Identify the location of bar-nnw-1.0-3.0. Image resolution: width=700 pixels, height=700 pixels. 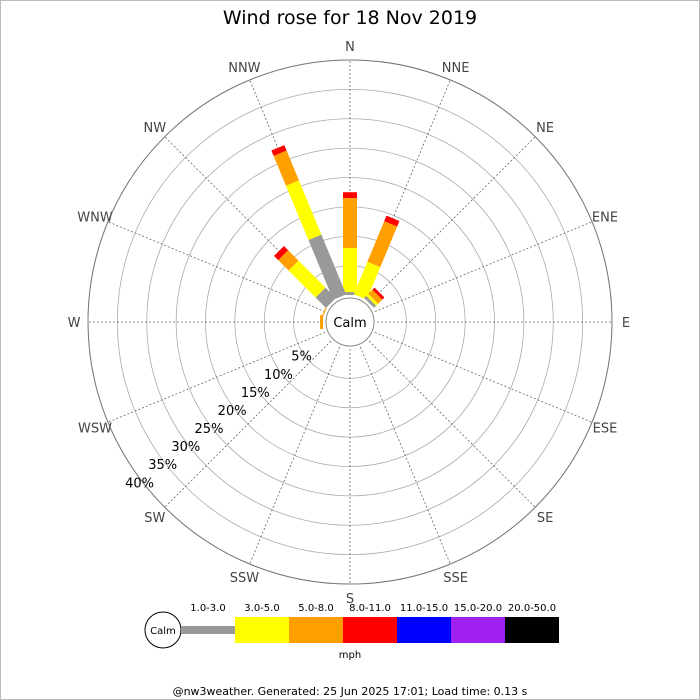
(327, 267).